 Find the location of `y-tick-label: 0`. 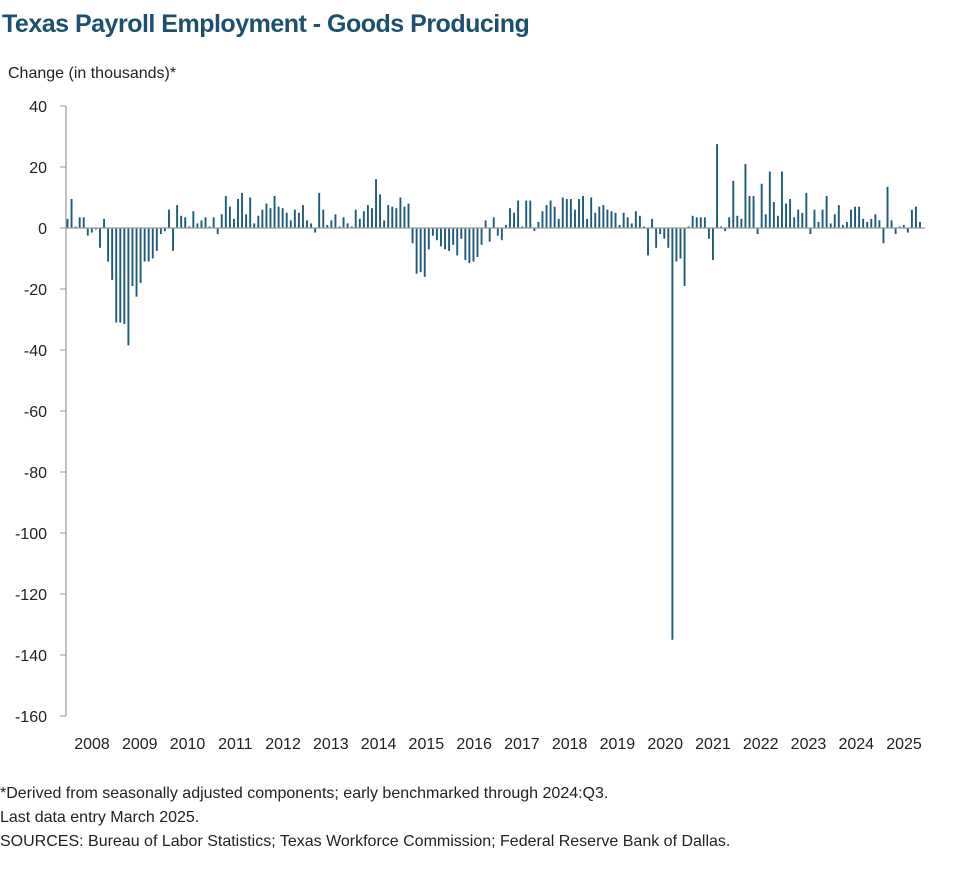

y-tick-label: 0 is located at coordinates (42, 229).